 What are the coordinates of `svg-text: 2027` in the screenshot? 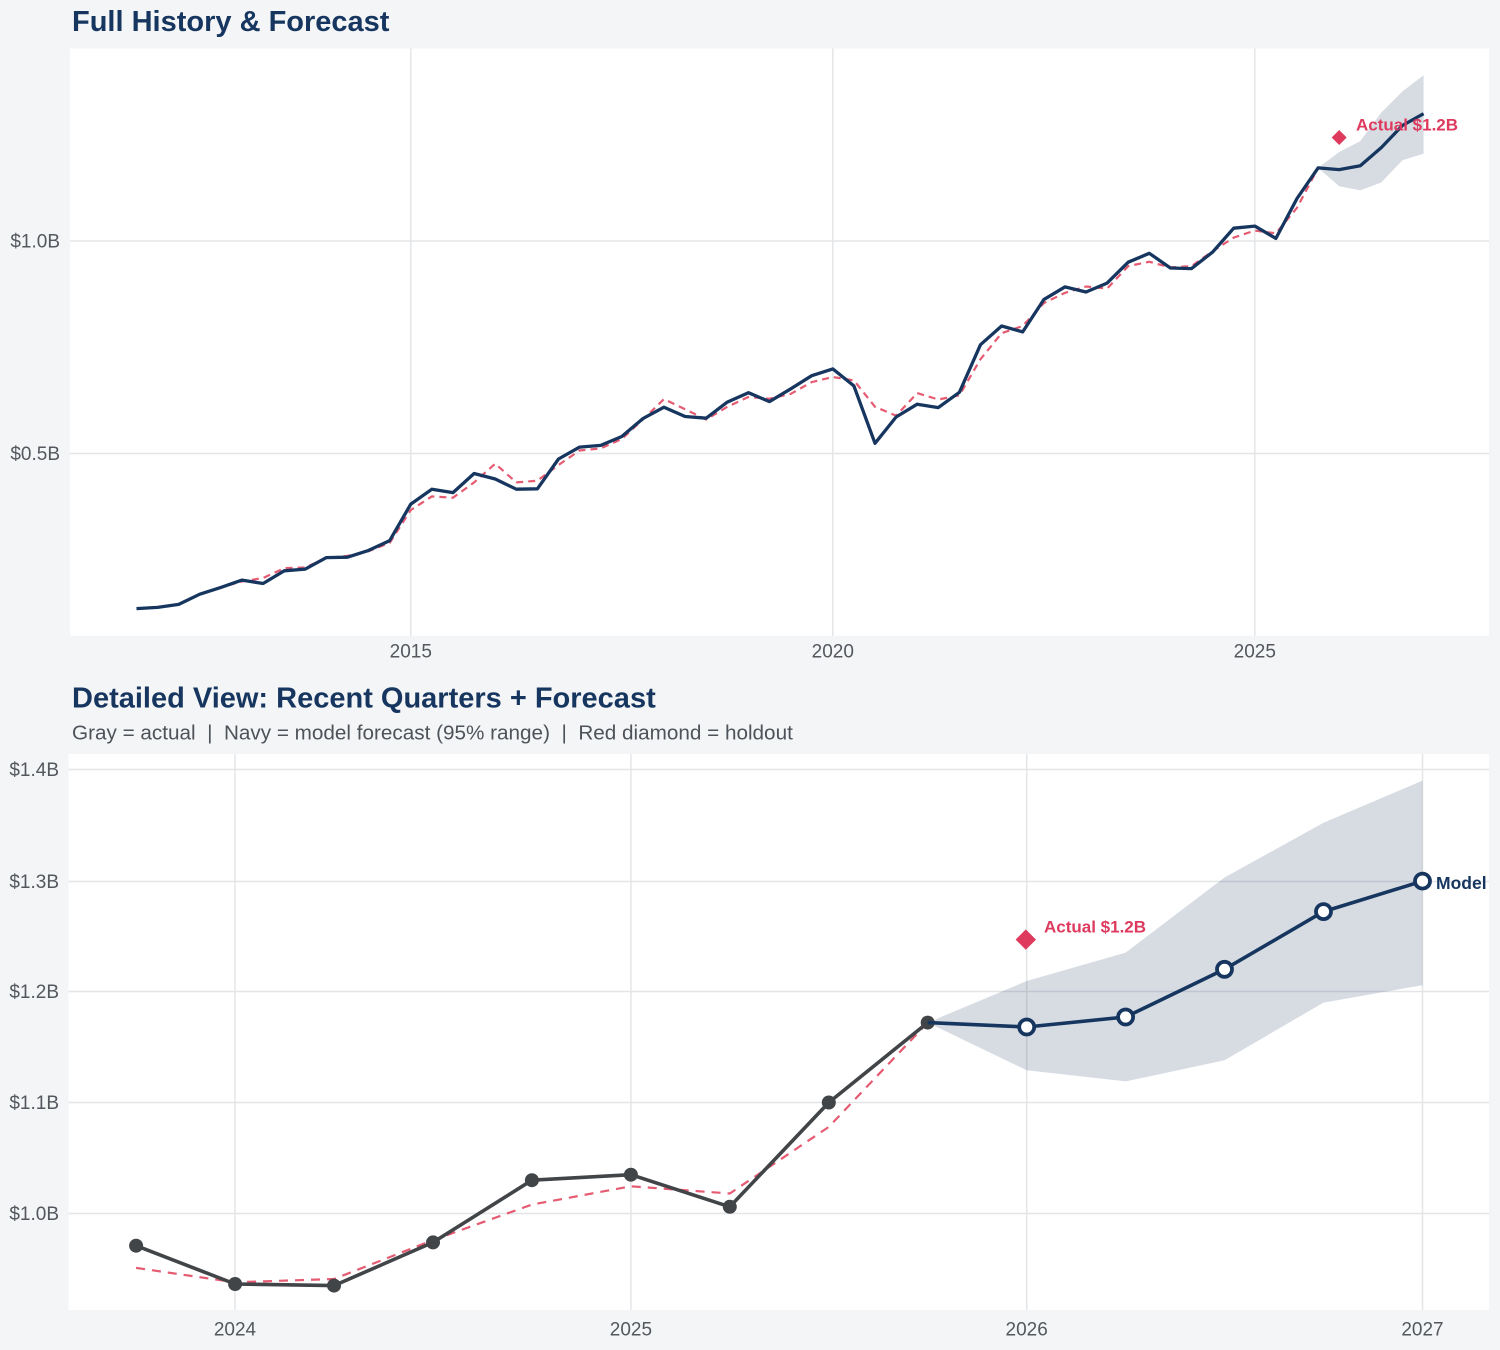 It's located at (1422, 1330).